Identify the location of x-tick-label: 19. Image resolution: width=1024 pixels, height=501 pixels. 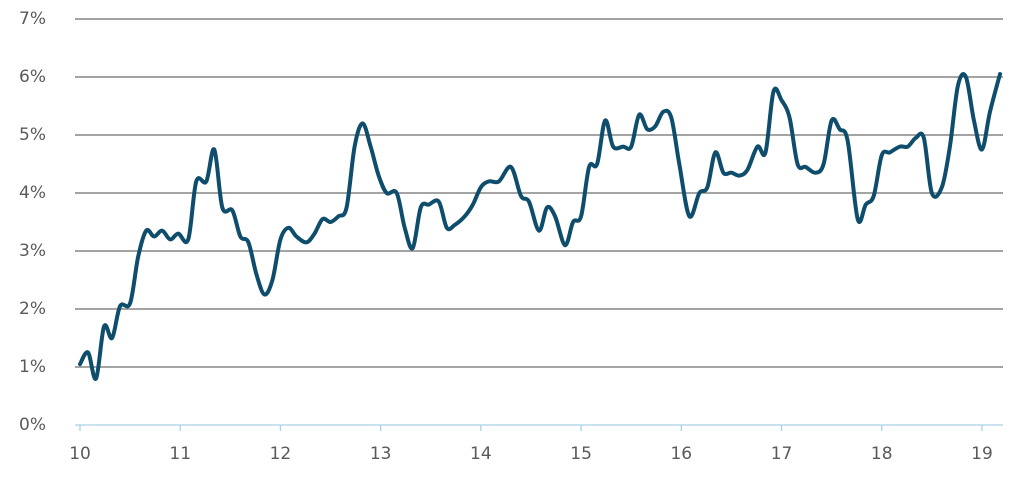
(982, 454).